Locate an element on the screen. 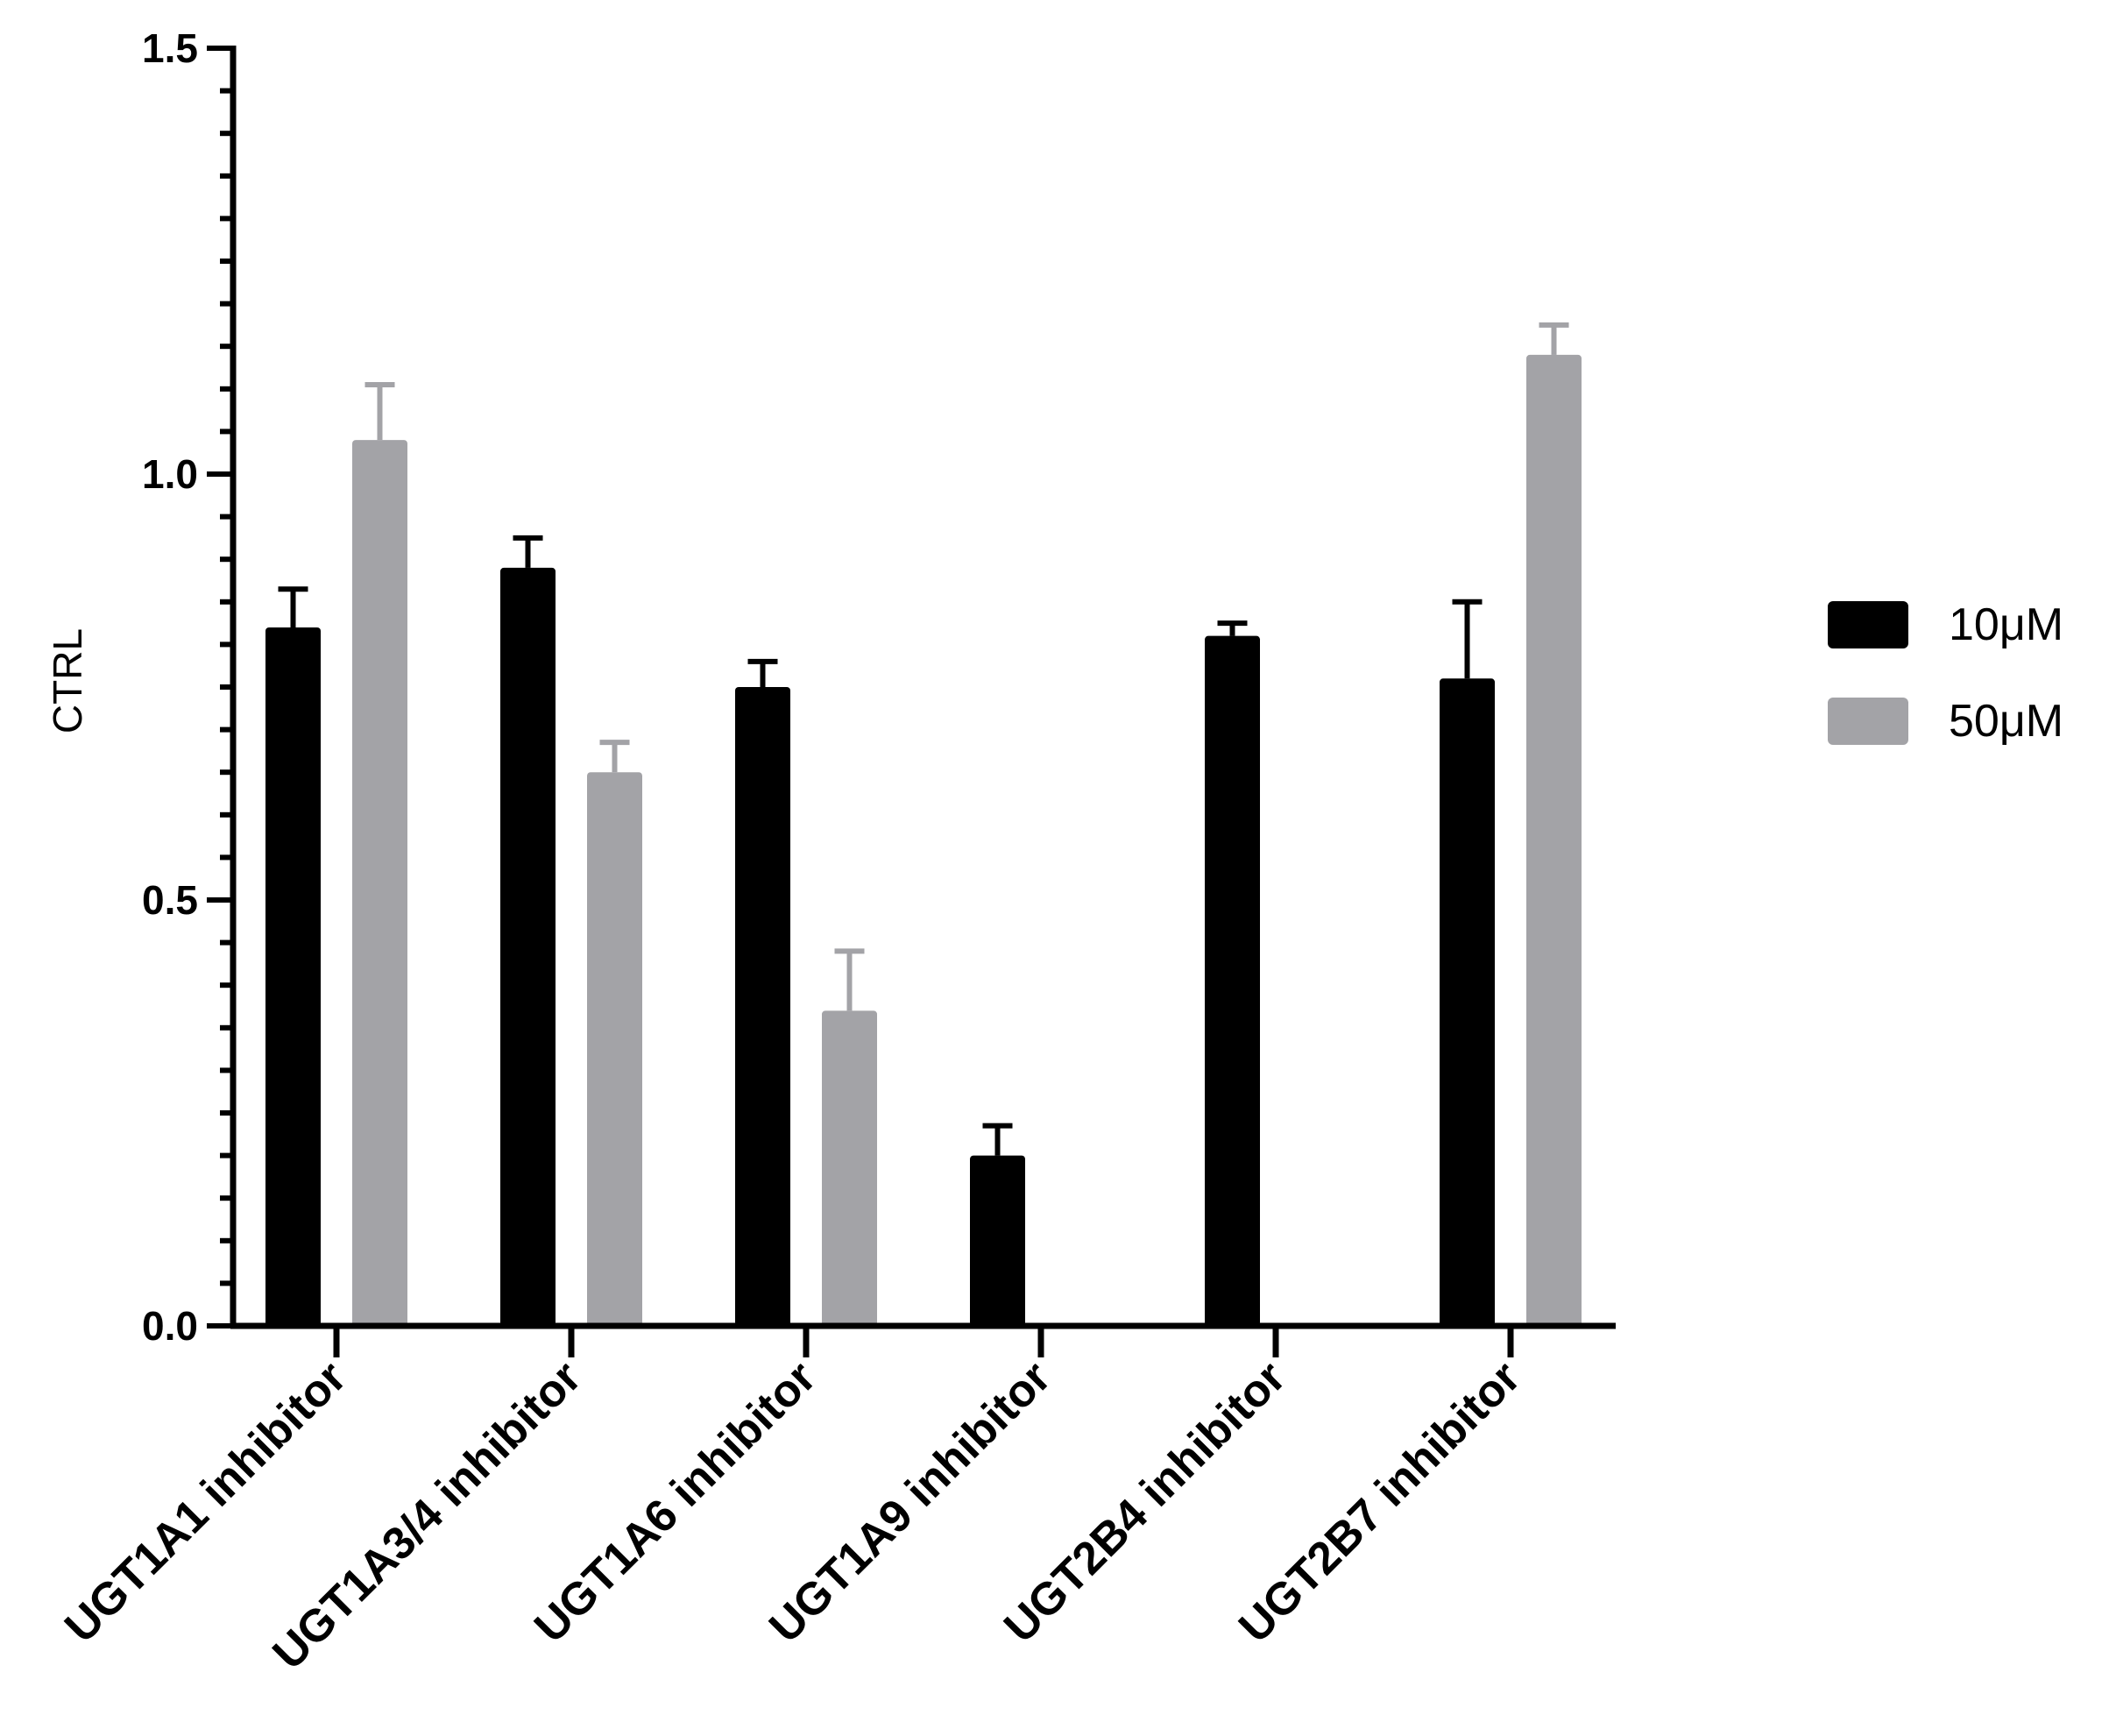 Image resolution: width=2109 pixels, height=1736 pixels. y-axis-title: CTRL is located at coordinates (67, 680).